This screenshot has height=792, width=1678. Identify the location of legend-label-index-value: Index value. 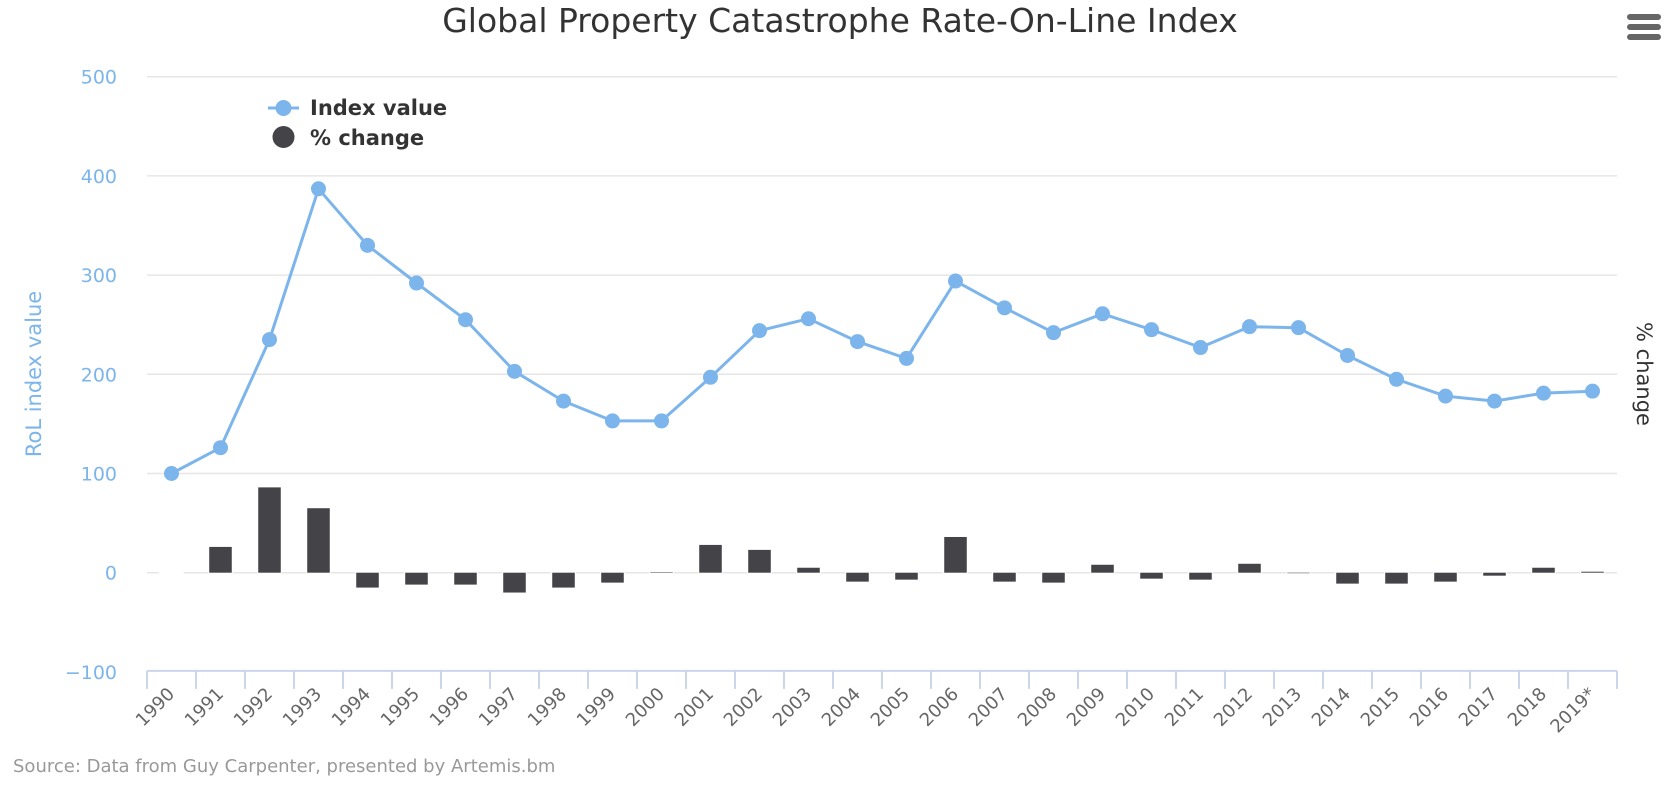
(378, 108).